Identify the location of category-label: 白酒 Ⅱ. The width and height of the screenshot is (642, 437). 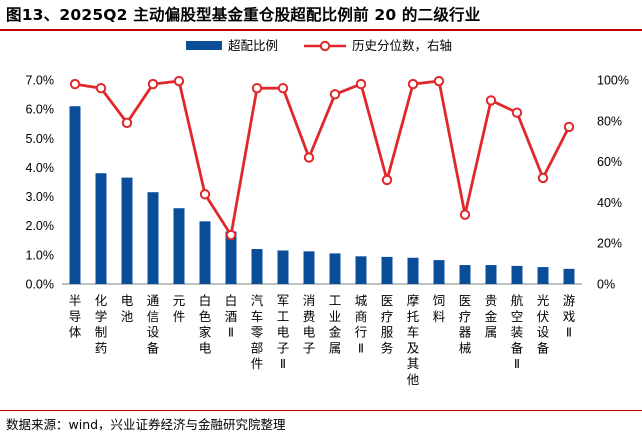
(231, 316).